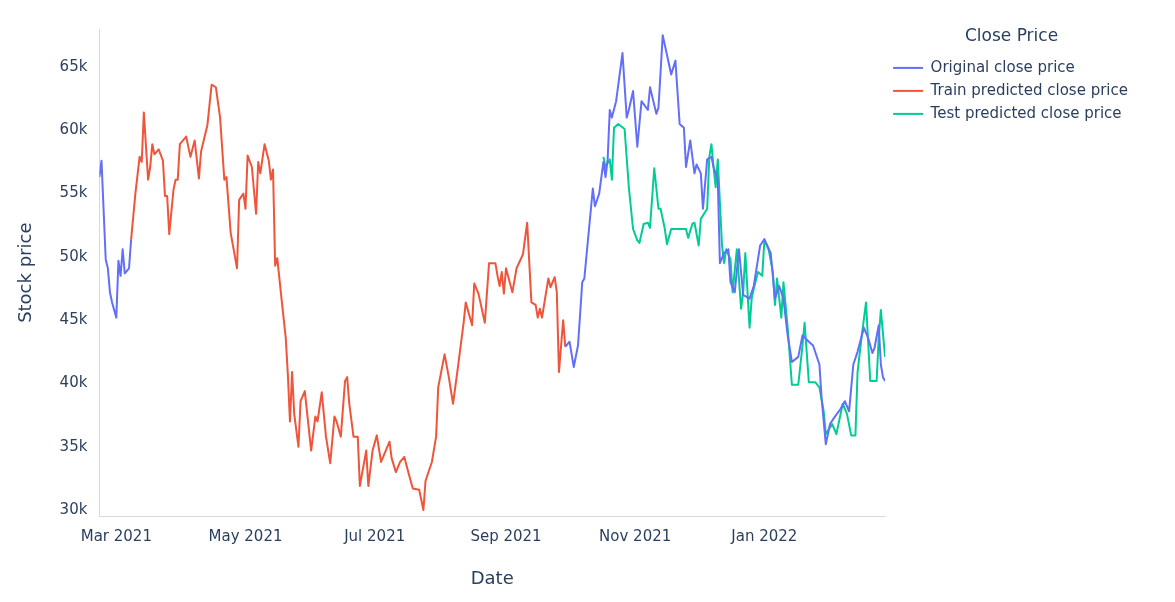 The height and width of the screenshot is (602, 1175). Describe the element at coordinates (73, 508) in the screenshot. I see `y-tick-label: 30k` at that location.